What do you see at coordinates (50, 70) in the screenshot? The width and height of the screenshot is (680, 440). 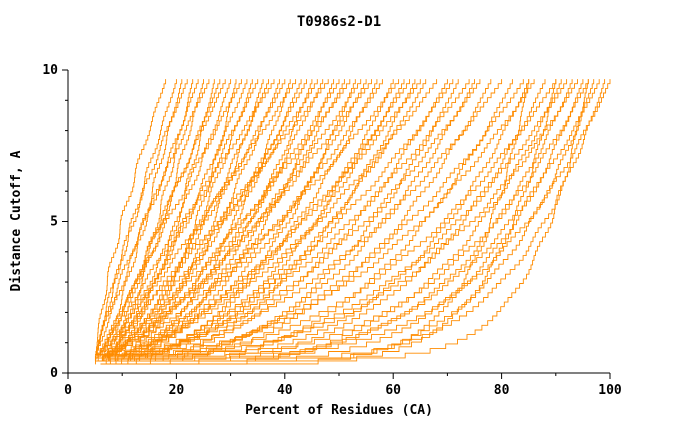 I see `y-tick-label: 10` at bounding box center [50, 70].